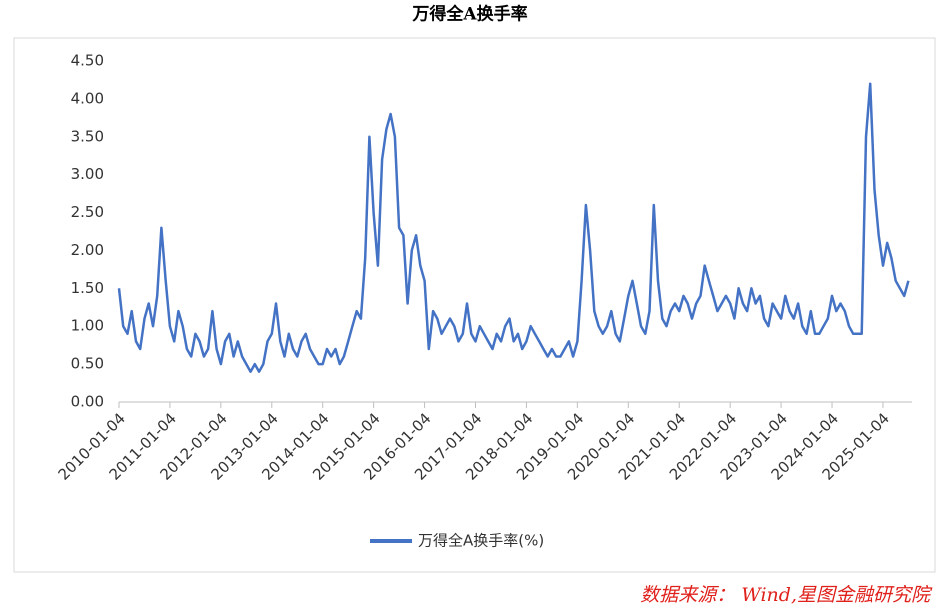 This screenshot has width=950, height=612. I want to click on y-tick-label: 2.50, so click(87, 212).